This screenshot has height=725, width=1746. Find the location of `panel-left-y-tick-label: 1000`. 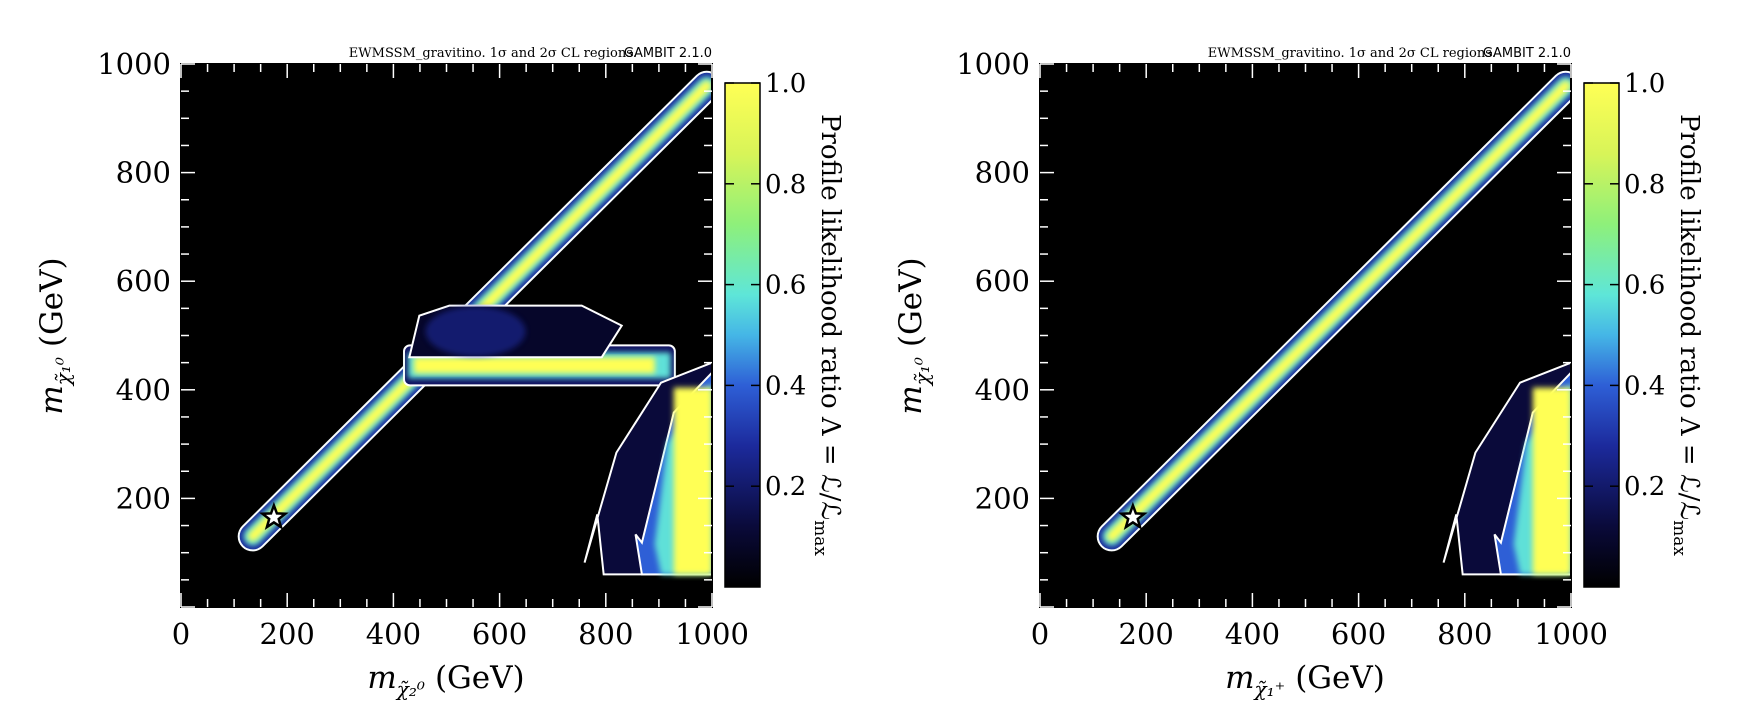

panel-left-y-tick-label: 1000 is located at coordinates (134, 64).